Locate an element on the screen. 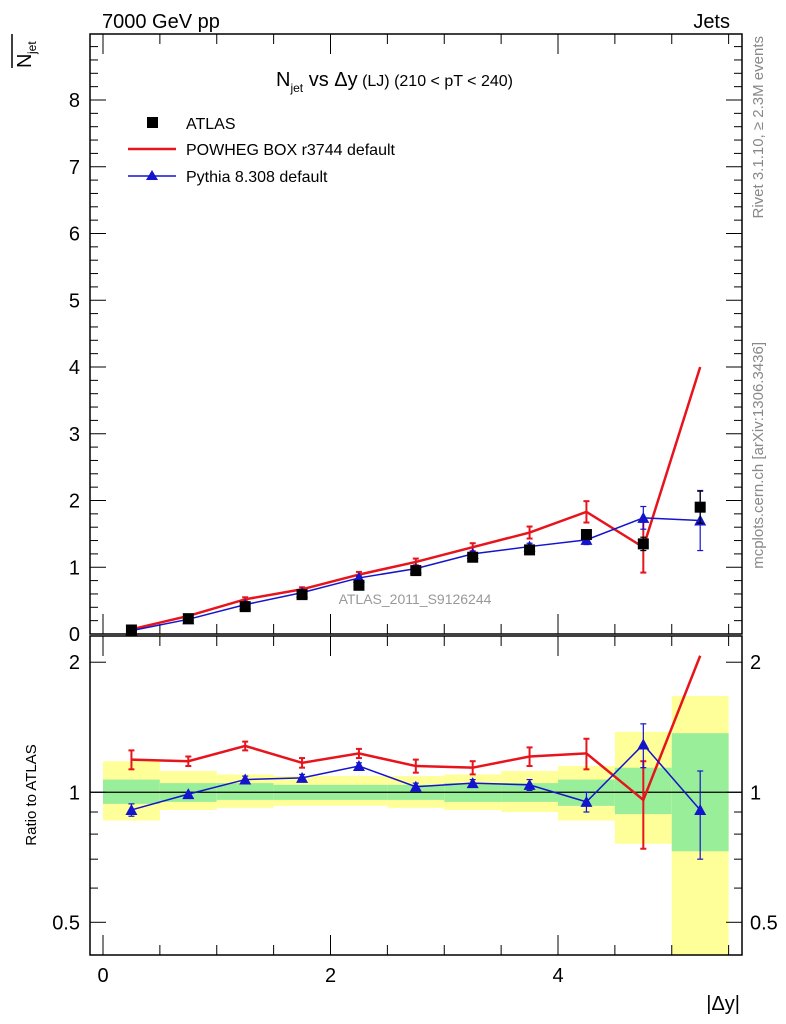 This screenshot has height=1024, width=786. xtick-label: 0 is located at coordinates (102, 976).